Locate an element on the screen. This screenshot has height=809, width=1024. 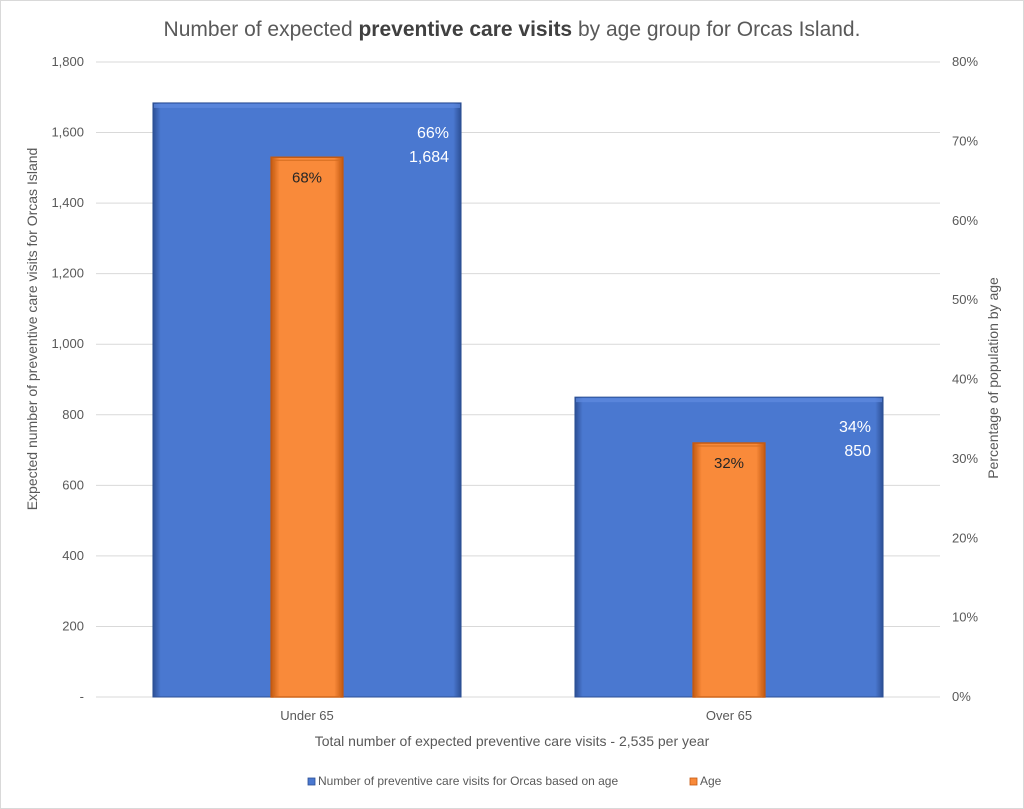
y-tick-label-left: 1,000 is located at coordinates (67, 343).